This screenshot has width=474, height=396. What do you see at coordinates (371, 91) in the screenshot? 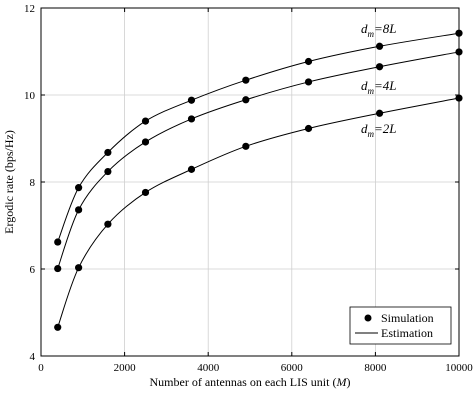
I see `annotation-dm-4l-sub: m` at bounding box center [371, 91].